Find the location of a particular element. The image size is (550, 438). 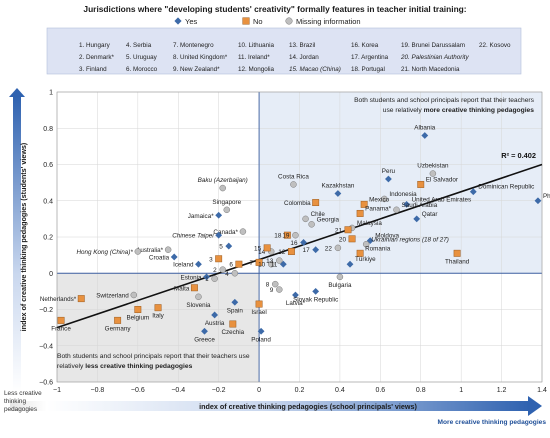

point-label: Qatar is located at coordinates (430, 214).